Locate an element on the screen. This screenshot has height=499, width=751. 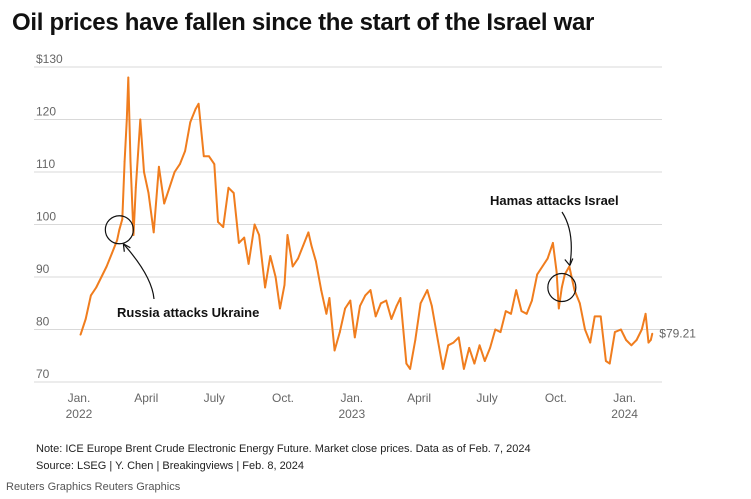
footer-credit: Reuters Graphics Reuters Graphics is located at coordinates (93, 487).